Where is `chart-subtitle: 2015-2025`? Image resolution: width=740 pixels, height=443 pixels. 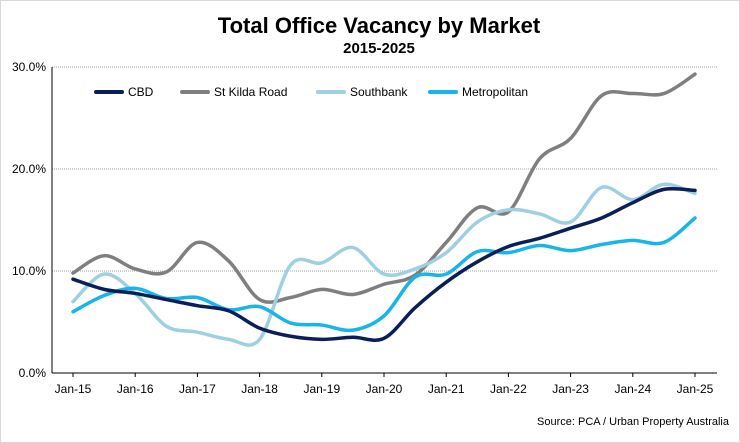 chart-subtitle: 2015-2025 is located at coordinates (379, 48).